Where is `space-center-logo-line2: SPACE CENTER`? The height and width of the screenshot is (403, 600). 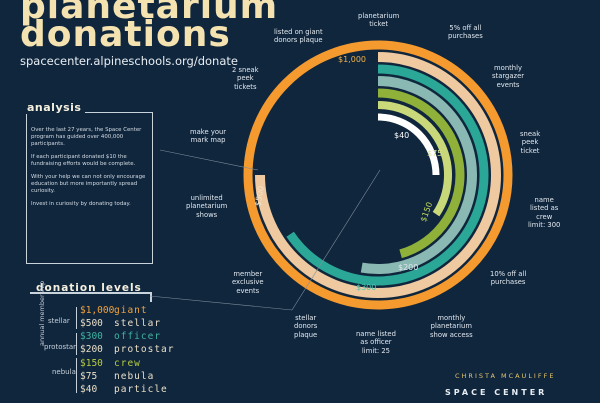 space-center-logo-line2: SPACE CENTER is located at coordinates (496, 392).